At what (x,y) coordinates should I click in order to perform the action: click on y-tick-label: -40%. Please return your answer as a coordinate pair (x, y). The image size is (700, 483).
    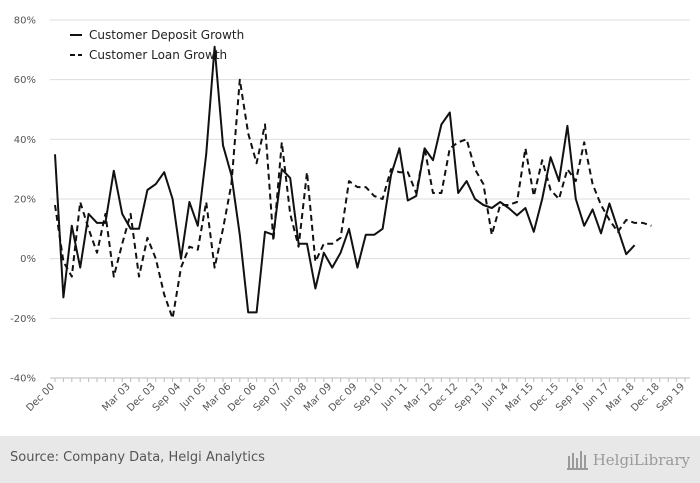
    Looking at the image, I should click on (23, 379).